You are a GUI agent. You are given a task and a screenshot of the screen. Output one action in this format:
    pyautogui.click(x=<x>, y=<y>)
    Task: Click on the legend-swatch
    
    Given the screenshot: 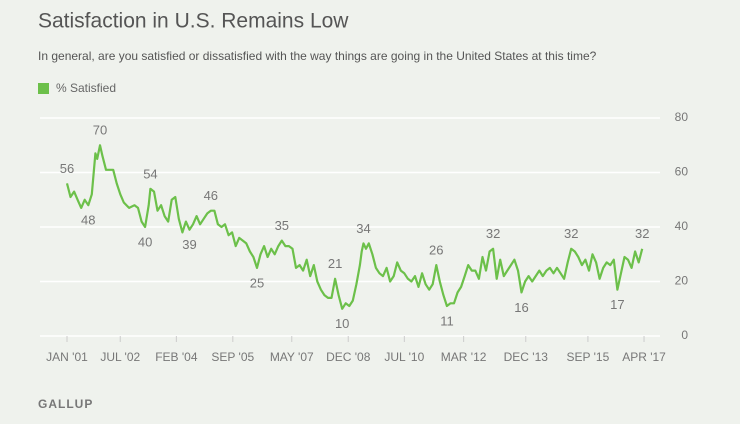 What is the action you would take?
    pyautogui.click(x=43, y=88)
    